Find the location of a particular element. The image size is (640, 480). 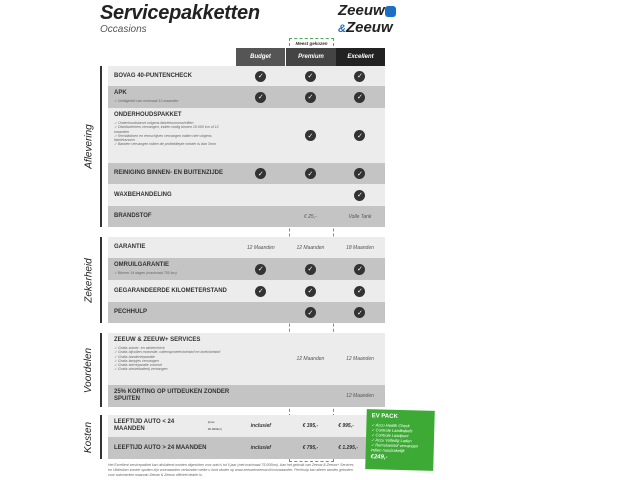

logo-text-2: Zeeuw is located at coordinates (369, 27).